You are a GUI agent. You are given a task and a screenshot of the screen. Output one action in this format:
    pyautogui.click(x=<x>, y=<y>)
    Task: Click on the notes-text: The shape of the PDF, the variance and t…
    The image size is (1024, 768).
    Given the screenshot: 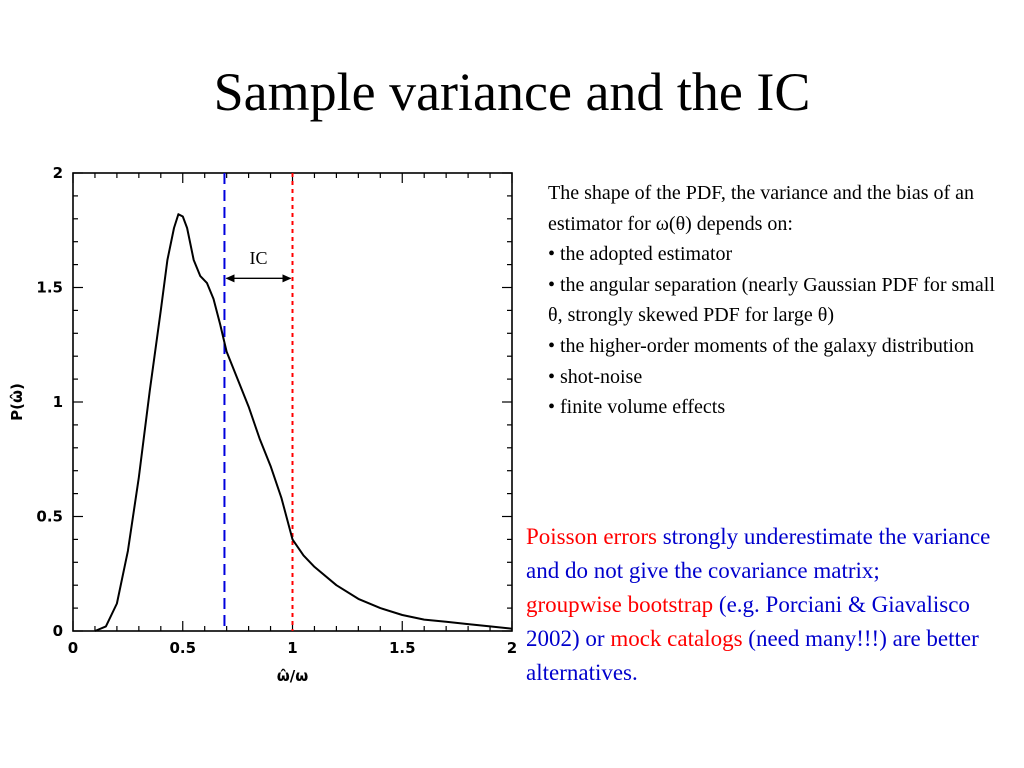 What is the action you would take?
    pyautogui.click(x=773, y=300)
    